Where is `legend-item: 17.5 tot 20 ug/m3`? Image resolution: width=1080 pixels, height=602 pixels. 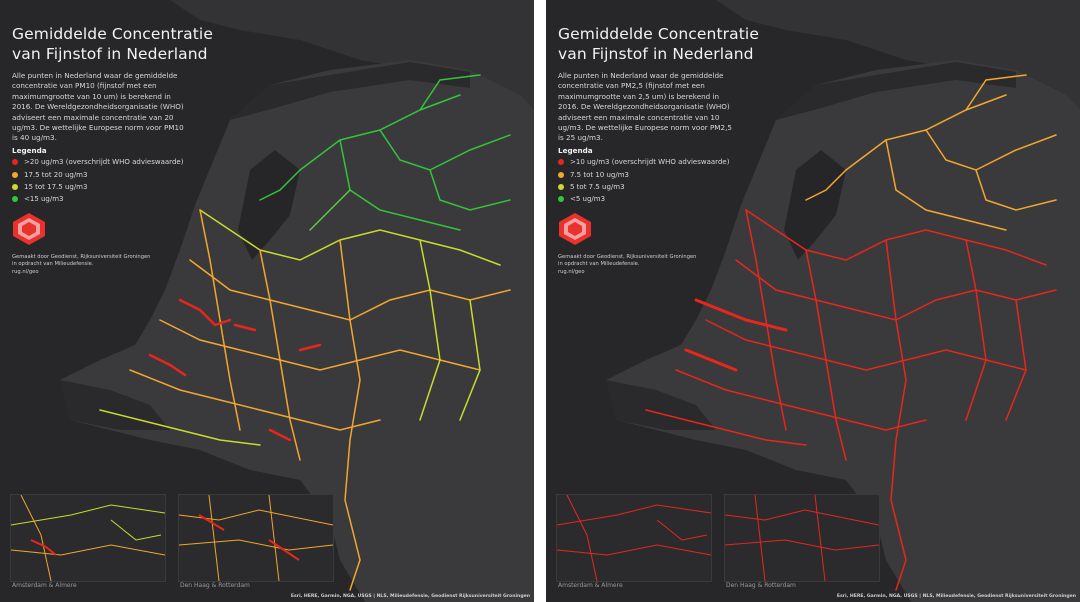
legend-item: 17.5 tot 20 ug/m3 is located at coordinates (112, 174).